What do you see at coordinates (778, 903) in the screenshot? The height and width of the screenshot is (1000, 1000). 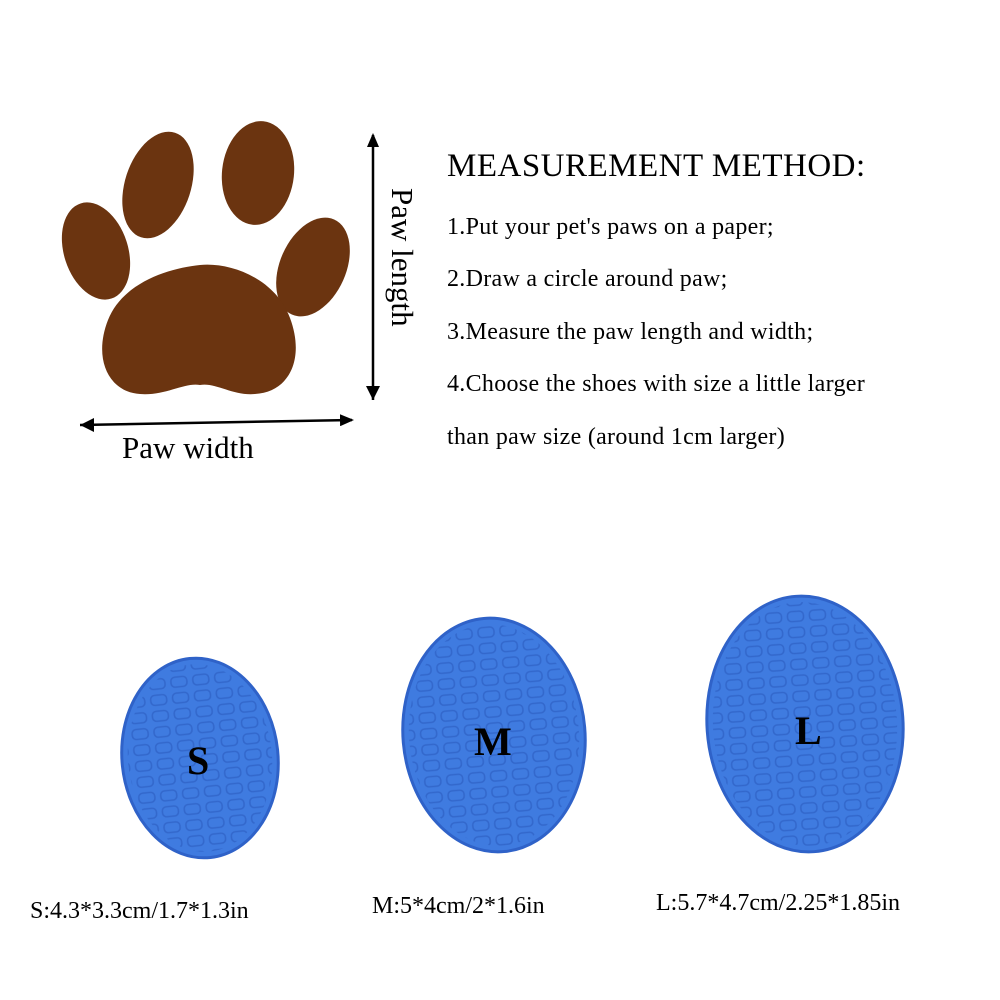 I see `size-caption-l: L:5.7*4.7cm/2.25*1.85in` at bounding box center [778, 903].